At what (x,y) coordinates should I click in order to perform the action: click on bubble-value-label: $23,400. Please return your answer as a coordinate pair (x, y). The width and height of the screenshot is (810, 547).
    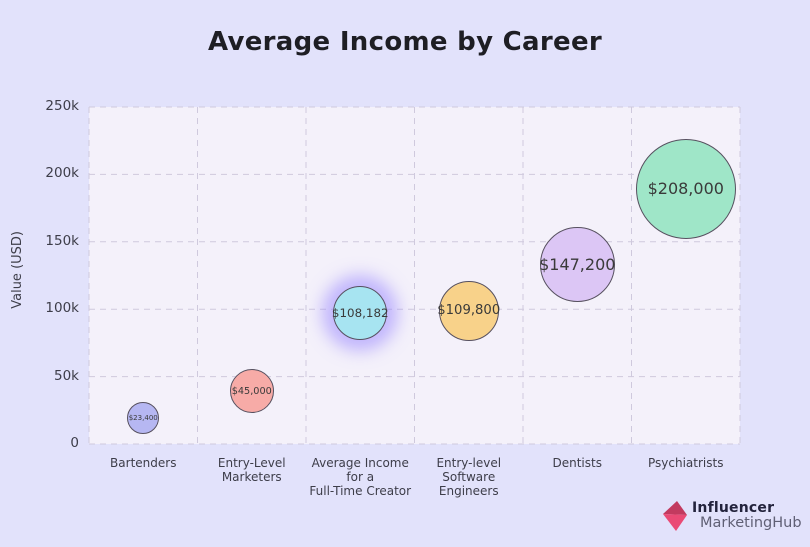
    Looking at the image, I should click on (143, 418).